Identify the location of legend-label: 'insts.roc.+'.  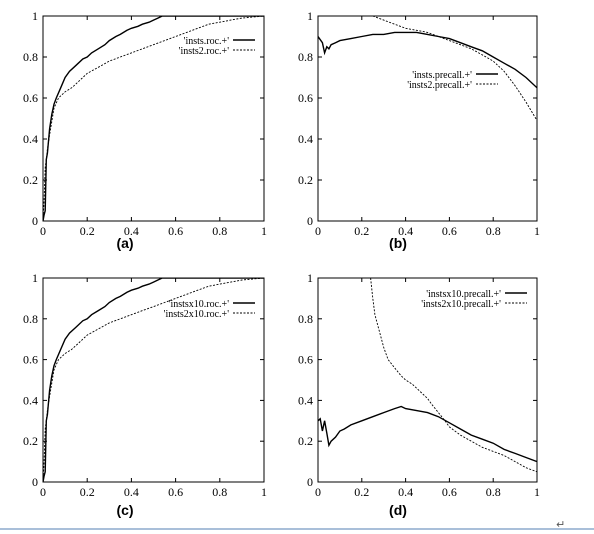
(207, 41).